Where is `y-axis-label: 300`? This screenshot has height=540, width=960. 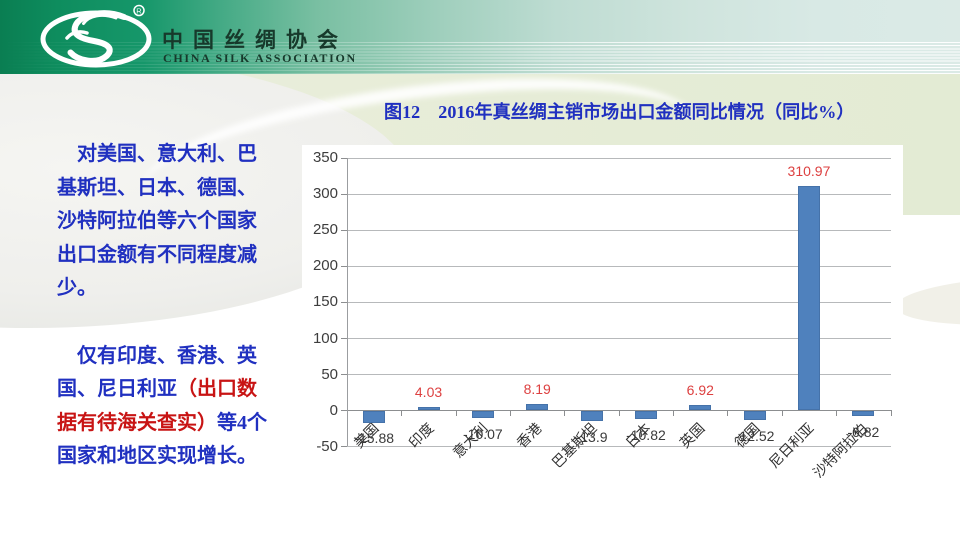
y-axis-label: 300 is located at coordinates (325, 194).